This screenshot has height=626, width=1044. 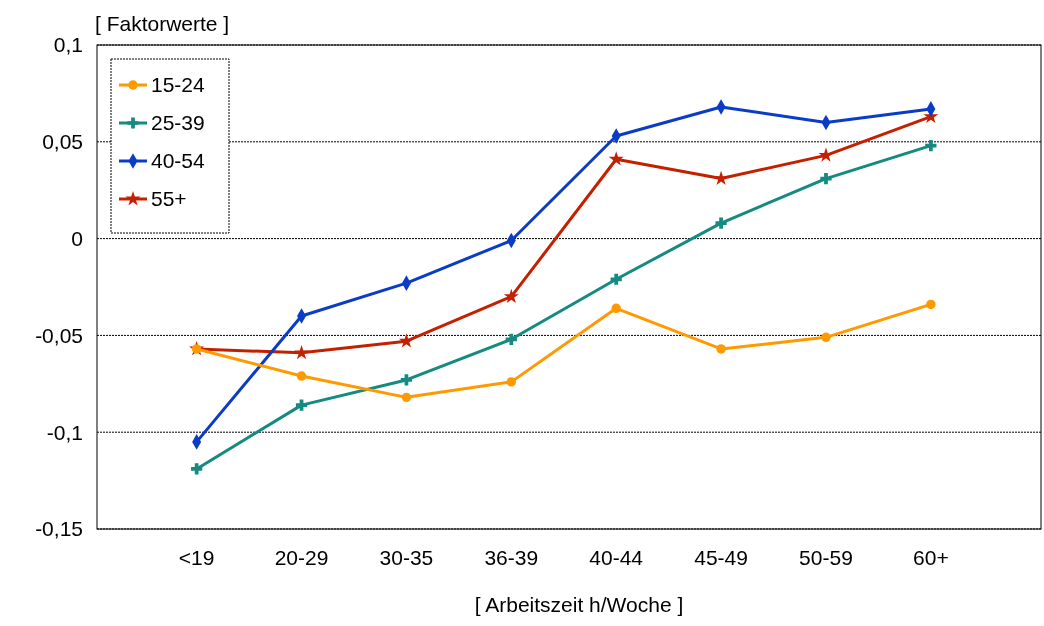 I want to click on legend-label: 25-39, so click(x=178, y=123).